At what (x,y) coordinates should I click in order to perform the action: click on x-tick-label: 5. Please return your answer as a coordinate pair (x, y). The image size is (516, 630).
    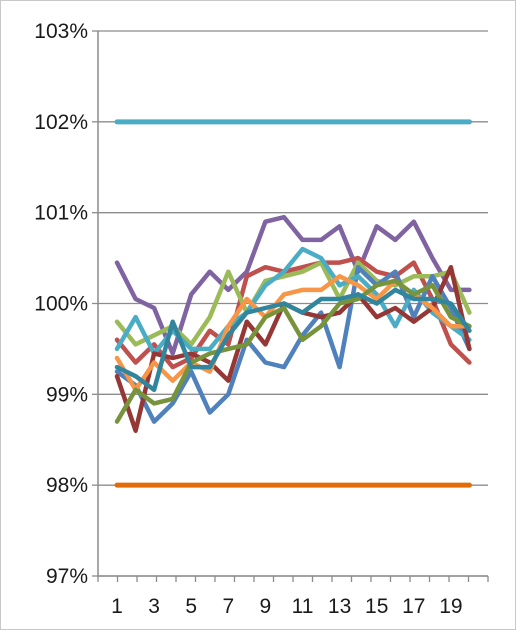
    Looking at the image, I should click on (191, 606).